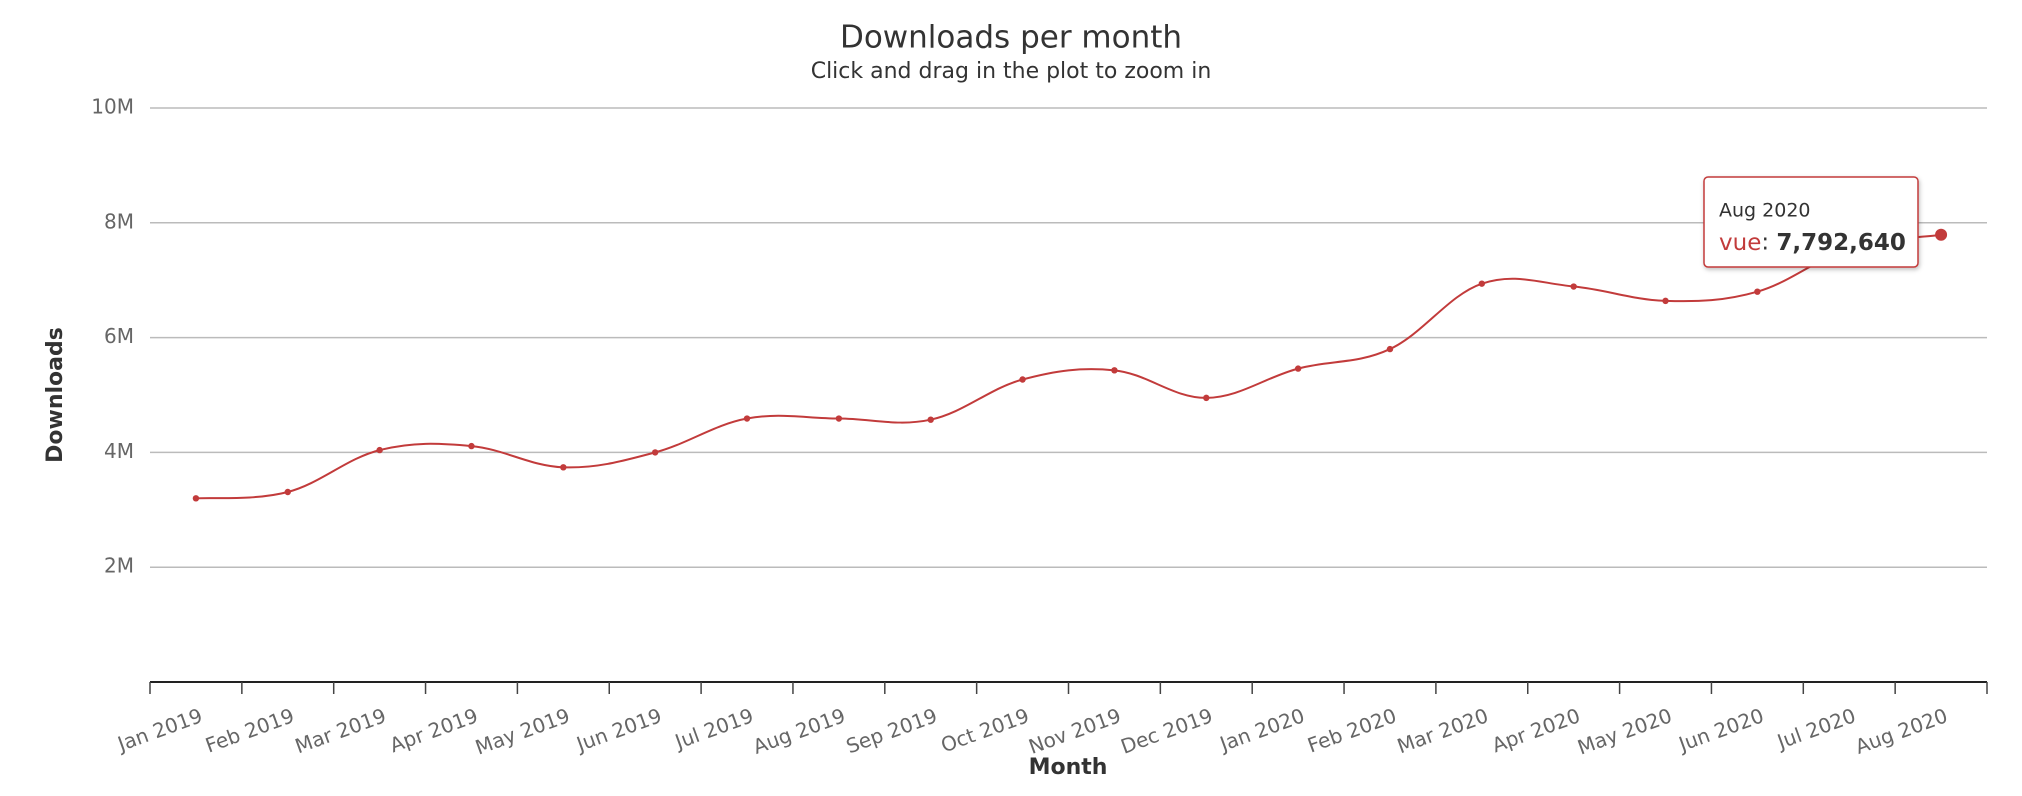 The image size is (2022, 796). I want to click on x-tick-label: Feb 2019, so click(249, 730).